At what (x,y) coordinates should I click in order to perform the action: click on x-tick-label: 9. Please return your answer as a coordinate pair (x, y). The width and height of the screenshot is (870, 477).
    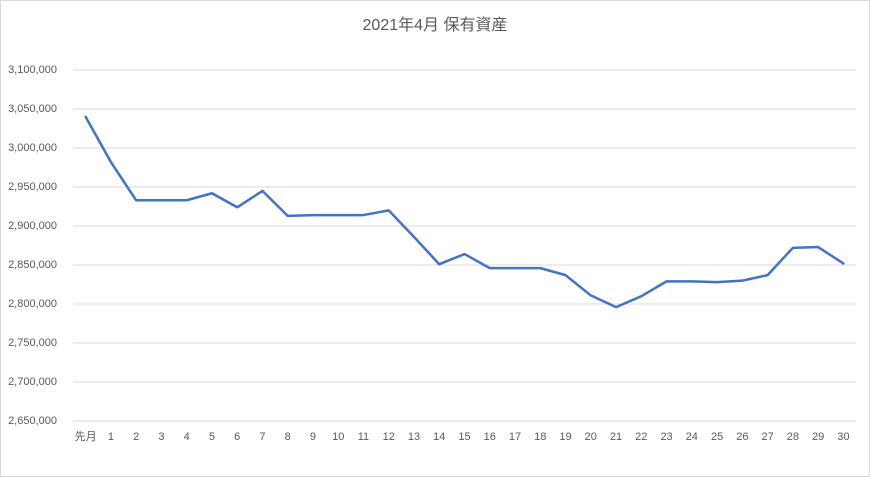
    Looking at the image, I should click on (313, 437).